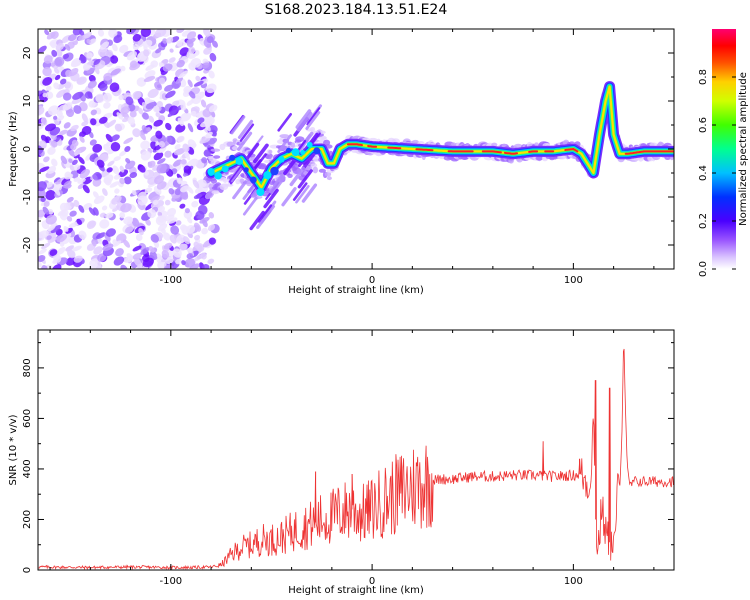 The width and height of the screenshot is (750, 600). I want to click on ridge-bands, so click(439, 137).